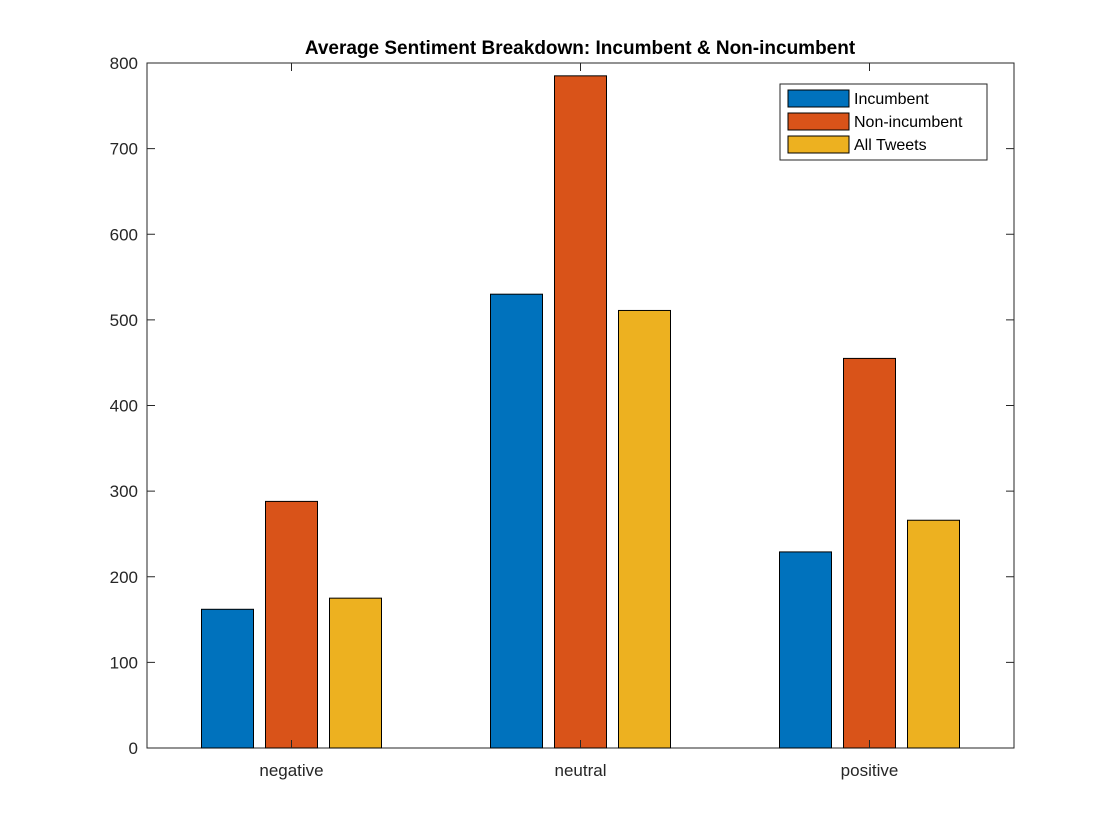 The width and height of the screenshot is (1120, 840). I want to click on legend-label-incumbent: Incumbent, so click(891, 99).